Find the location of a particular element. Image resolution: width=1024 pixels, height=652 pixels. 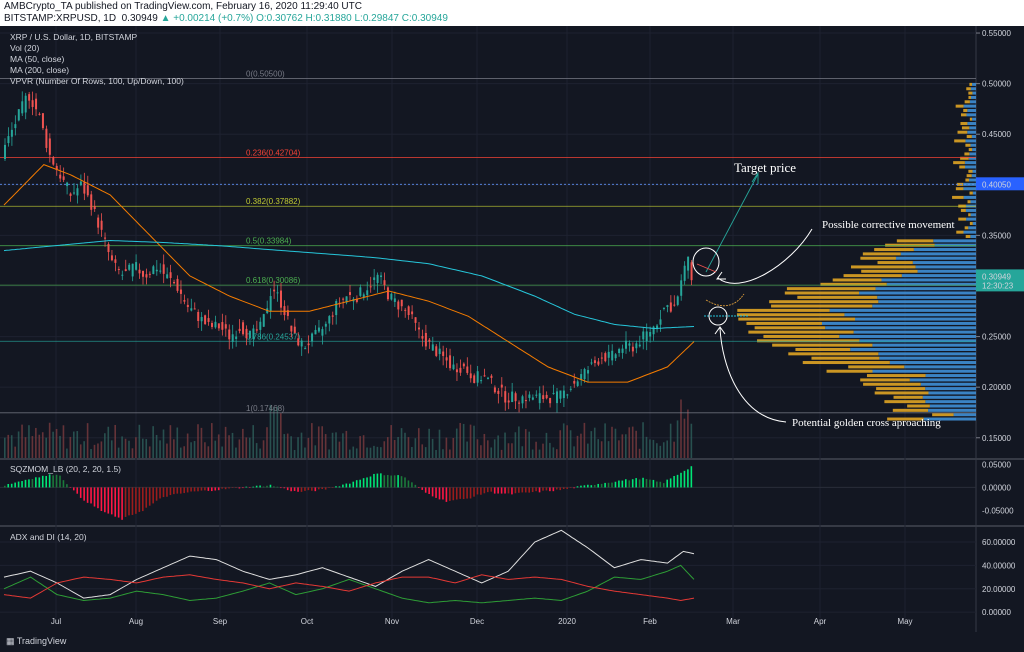

publisher-name: AMBCrypto_TA is located at coordinates (38, 6).